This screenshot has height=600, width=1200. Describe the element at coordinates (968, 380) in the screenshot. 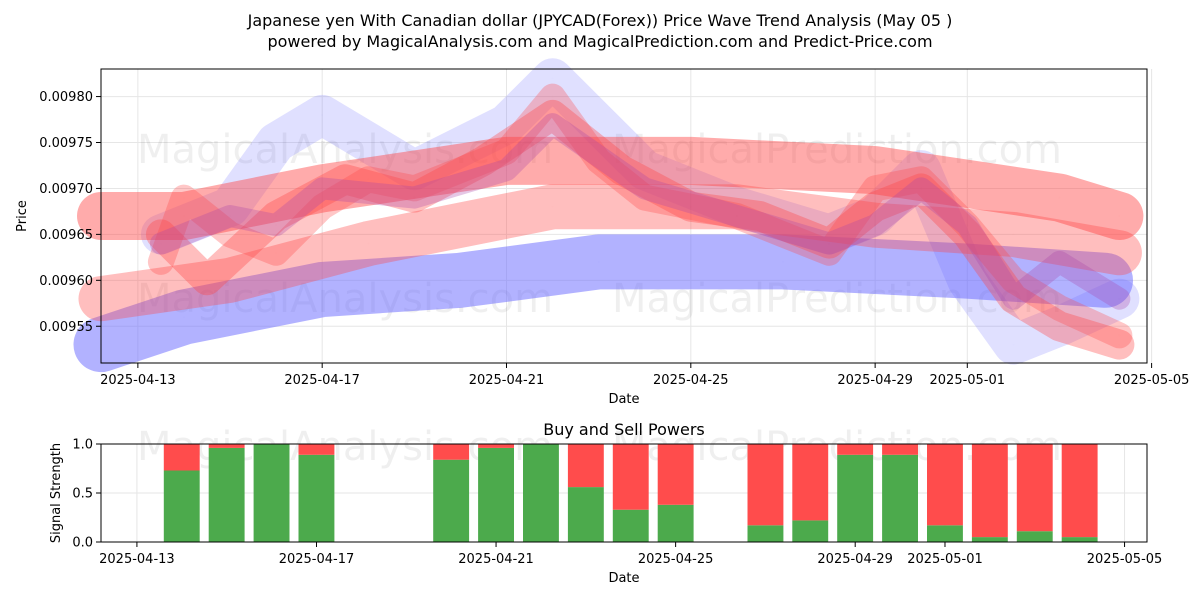

I see `top-x-tick-label: 2025-05-01` at that location.